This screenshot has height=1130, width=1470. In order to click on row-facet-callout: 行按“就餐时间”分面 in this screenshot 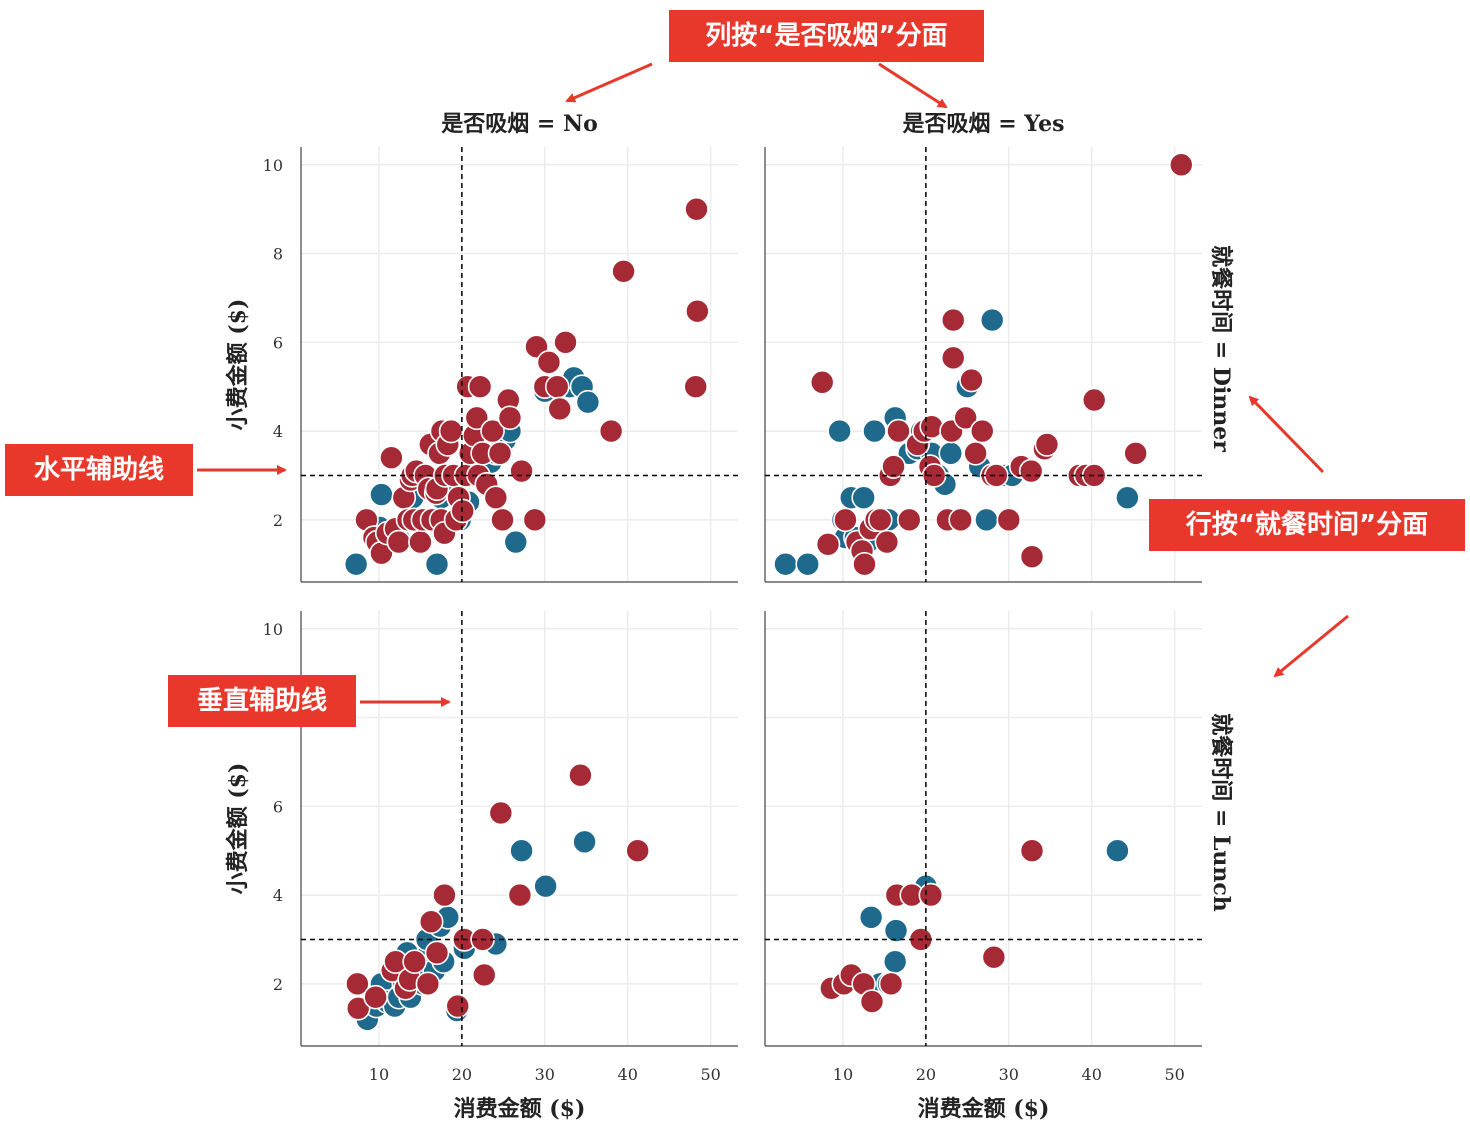, I will do `click(1307, 525)`.